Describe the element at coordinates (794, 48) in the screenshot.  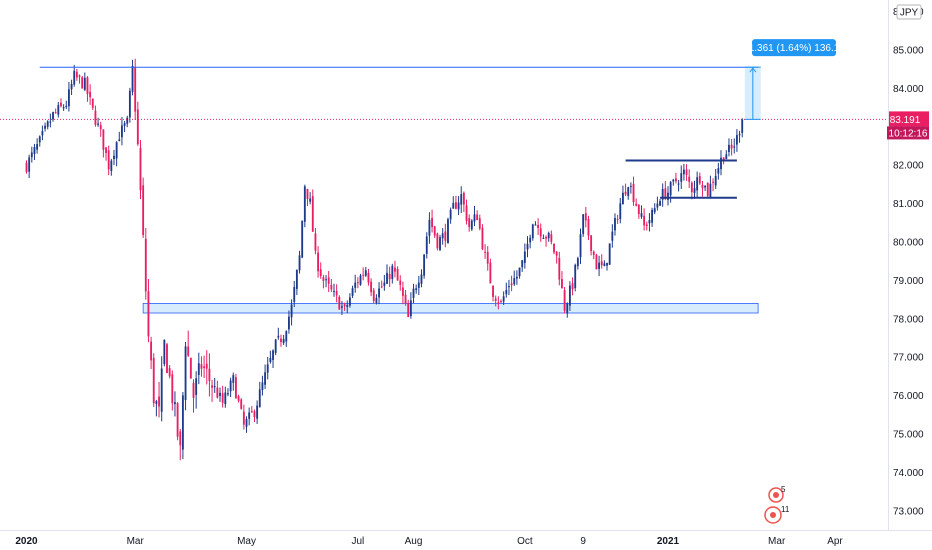
I see `price-range-measure-label: 1.361 (1.64%) 136.1` at that location.